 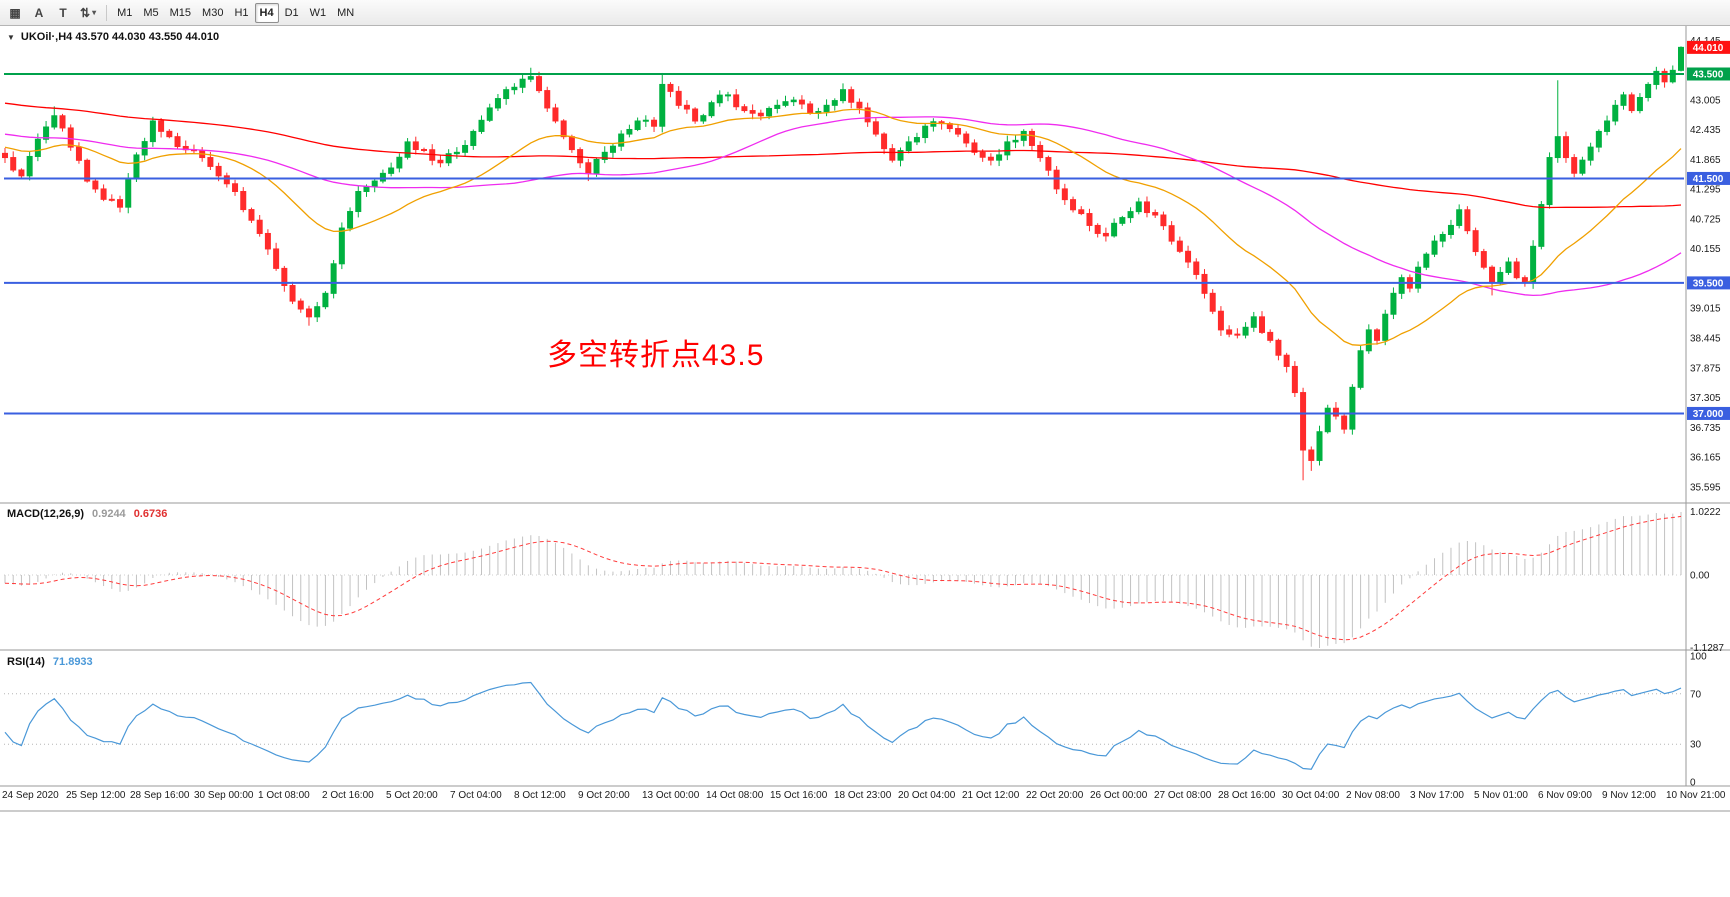 I want to click on price-tick-label: 43.005, so click(x=1705, y=100).